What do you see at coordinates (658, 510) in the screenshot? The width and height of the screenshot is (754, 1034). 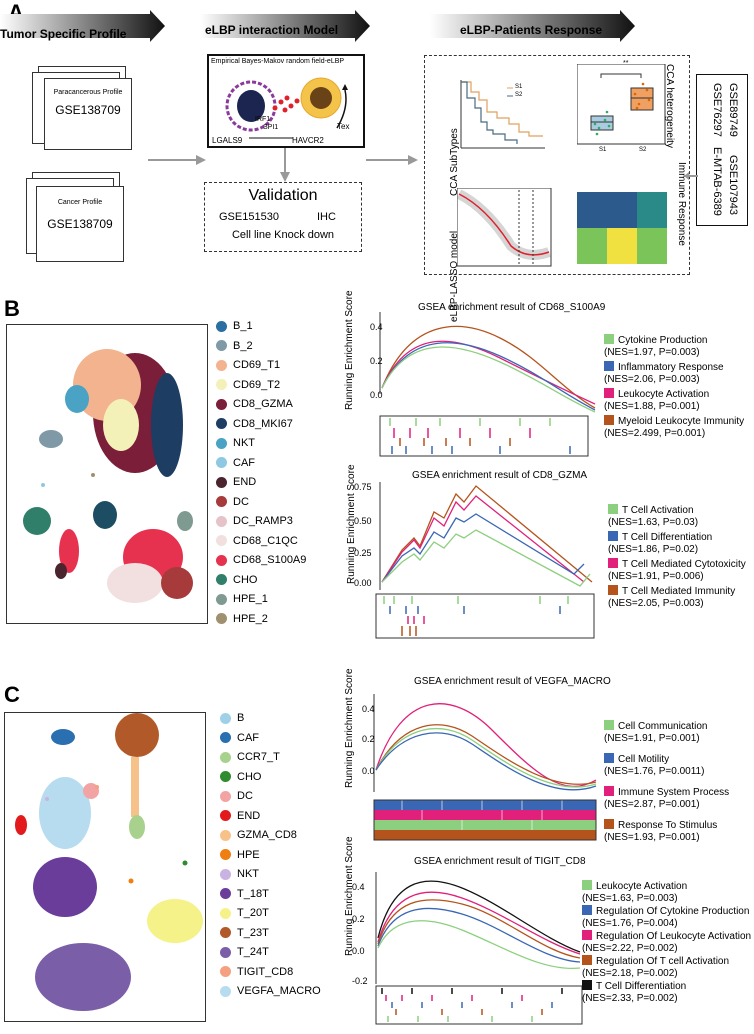 I see `gsea-legend-label: T Cell Activation` at bounding box center [658, 510].